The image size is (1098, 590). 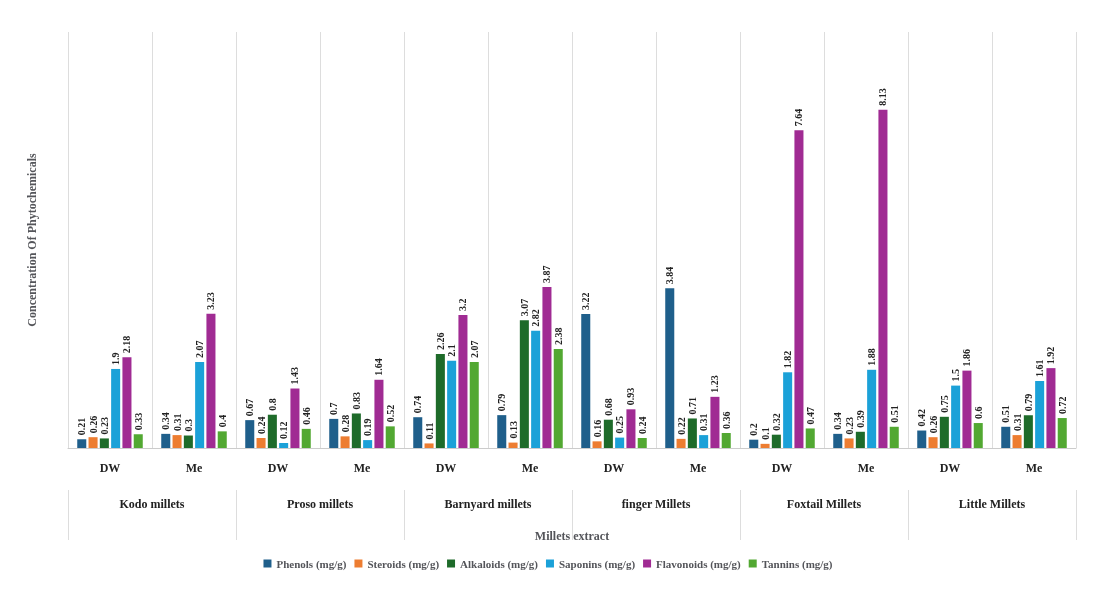 I want to click on data-label: 0.67, so click(x=250, y=407).